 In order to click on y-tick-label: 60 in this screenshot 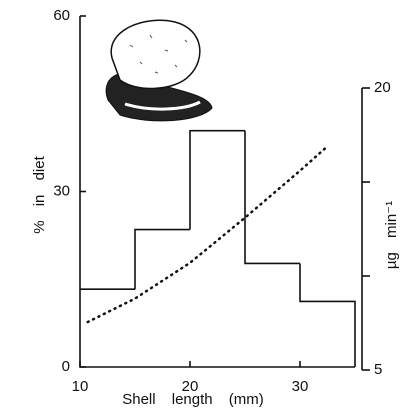, I will do `click(61, 15)`.